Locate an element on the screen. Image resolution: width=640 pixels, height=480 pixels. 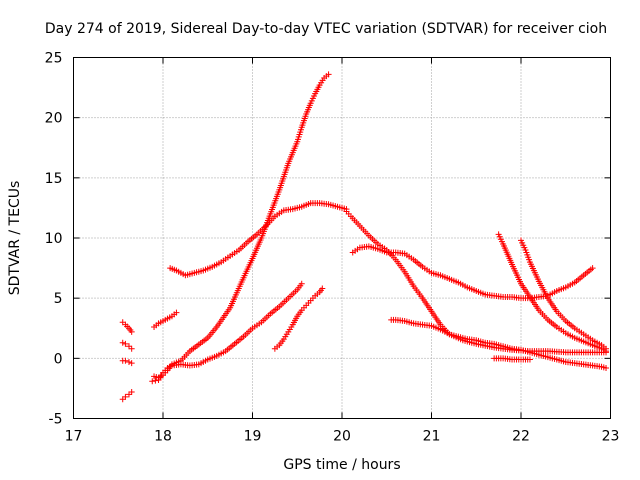
y-tick-label: 5 is located at coordinates (58, 299).